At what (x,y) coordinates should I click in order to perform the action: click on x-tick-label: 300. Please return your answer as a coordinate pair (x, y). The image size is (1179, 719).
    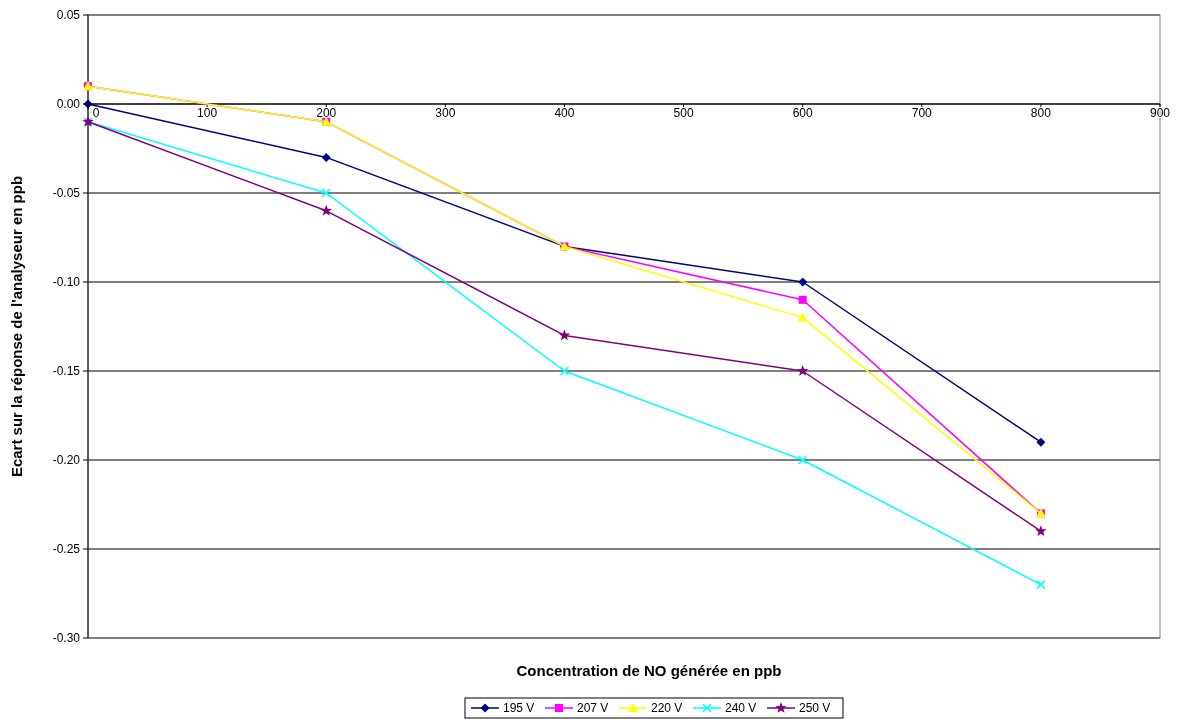
    Looking at the image, I should click on (445, 113).